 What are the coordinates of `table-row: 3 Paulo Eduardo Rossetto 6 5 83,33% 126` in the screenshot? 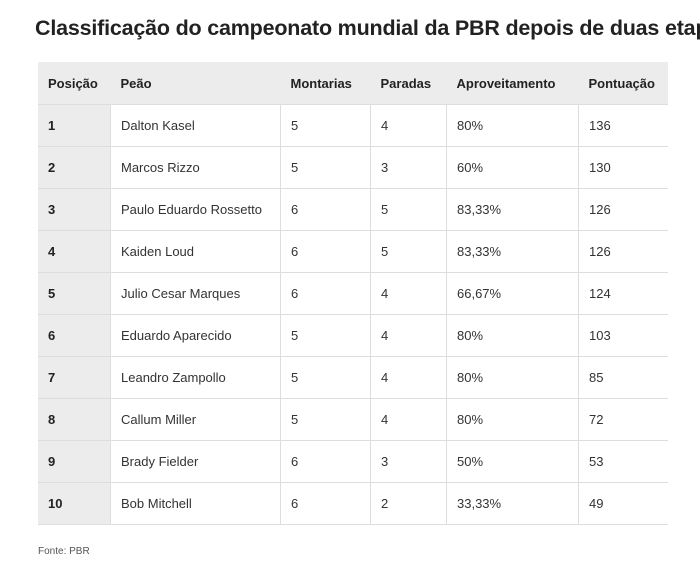 It's located at (353, 209).